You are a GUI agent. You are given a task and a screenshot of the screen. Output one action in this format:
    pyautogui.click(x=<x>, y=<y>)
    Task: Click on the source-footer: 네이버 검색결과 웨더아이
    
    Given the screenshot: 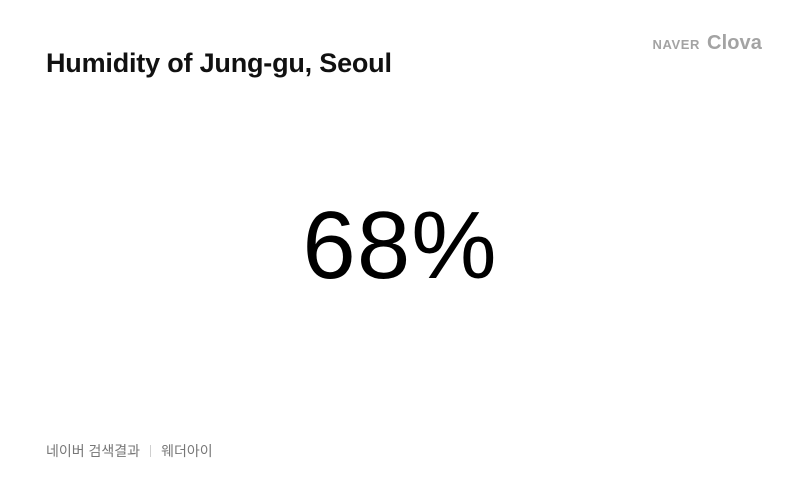 What is the action you would take?
    pyautogui.click(x=129, y=451)
    